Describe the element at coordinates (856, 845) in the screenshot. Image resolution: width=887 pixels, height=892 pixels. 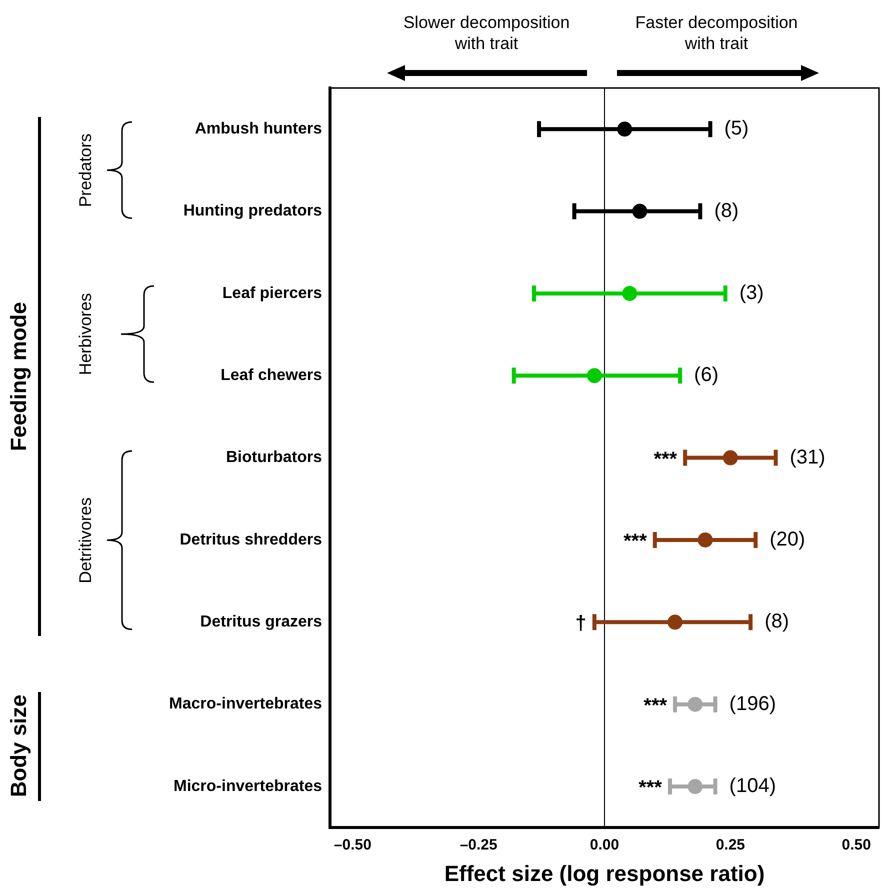
I see `x-tick-label: 0.50` at that location.